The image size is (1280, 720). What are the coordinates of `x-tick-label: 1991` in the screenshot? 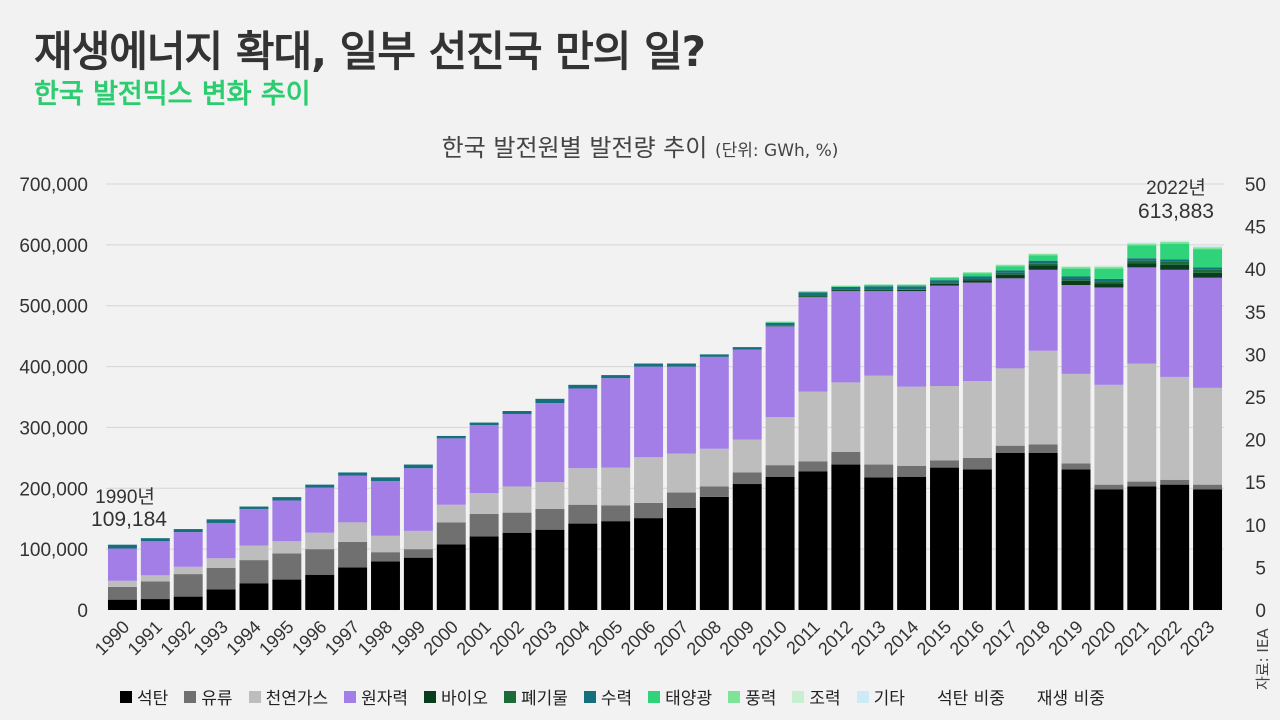 It's located at (145, 638).